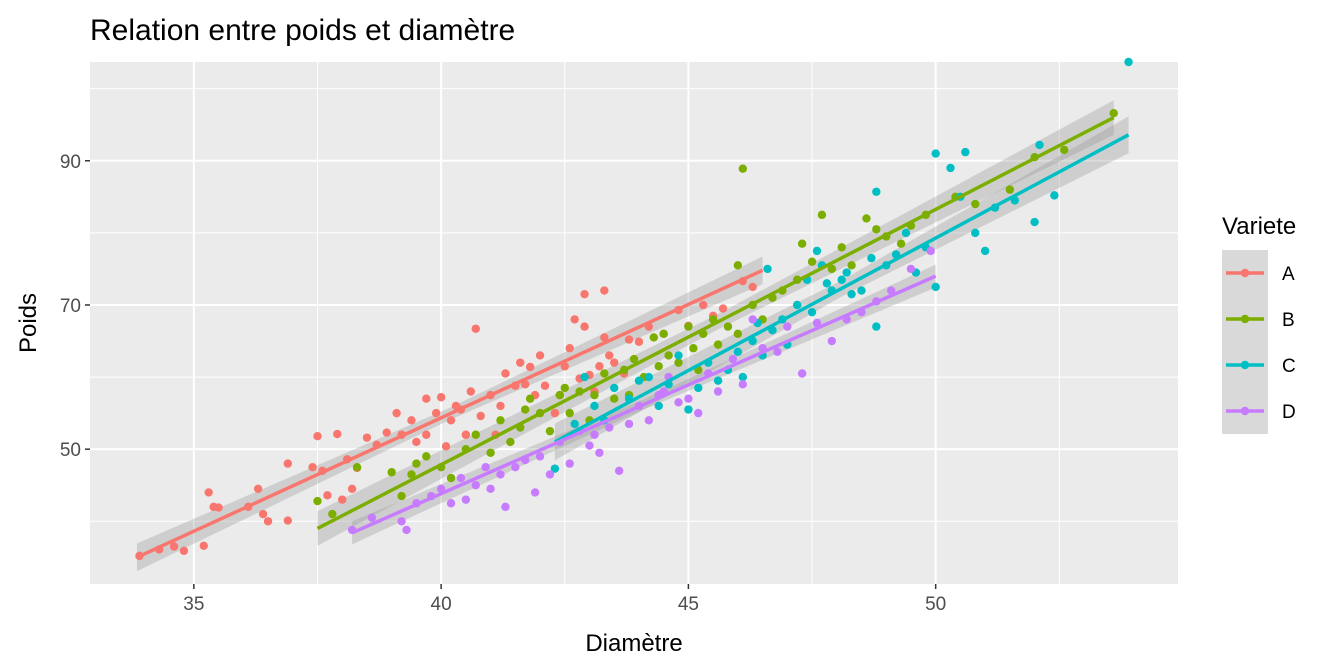 This screenshot has width=1344, height=672. What do you see at coordinates (441, 604) in the screenshot?
I see `x-tick-label: 40` at bounding box center [441, 604].